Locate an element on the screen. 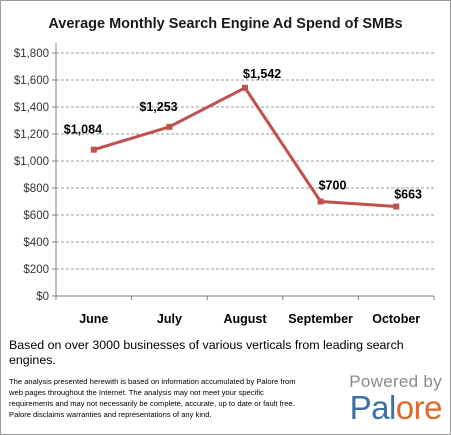  y-tick-label: $1,200 is located at coordinates (31, 135).